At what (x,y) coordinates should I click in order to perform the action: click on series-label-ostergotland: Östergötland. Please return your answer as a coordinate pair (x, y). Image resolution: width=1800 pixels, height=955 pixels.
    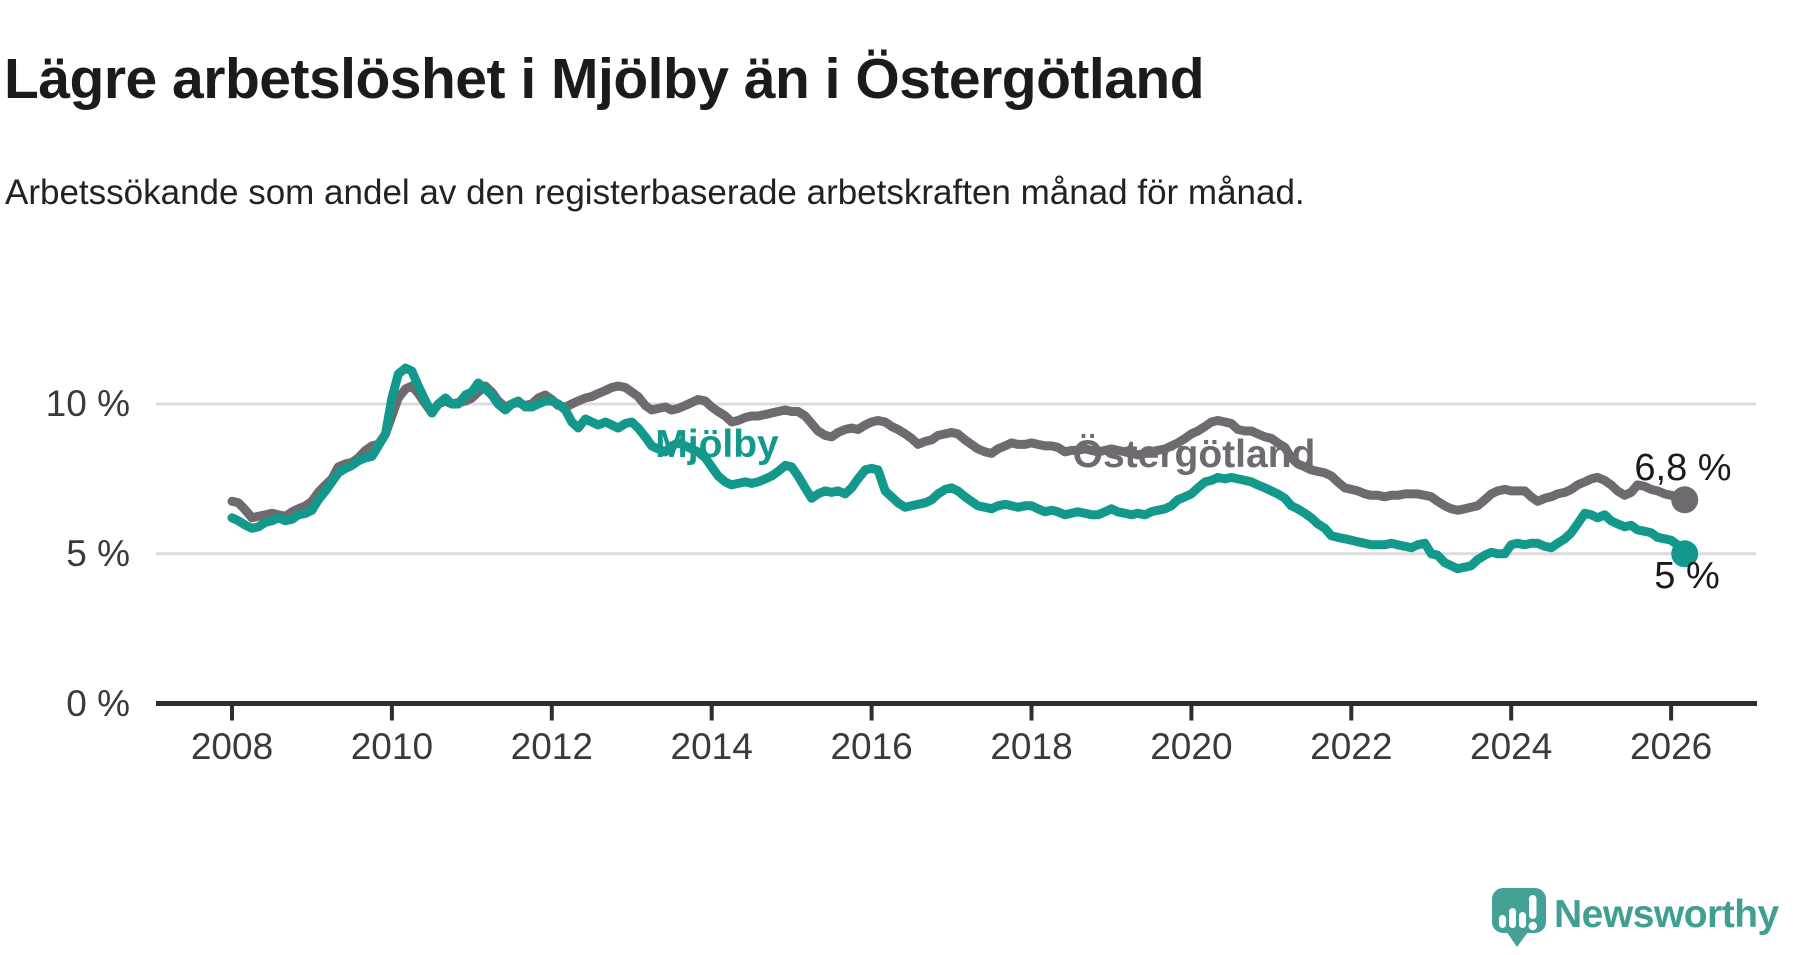
    Looking at the image, I should click on (1194, 454).